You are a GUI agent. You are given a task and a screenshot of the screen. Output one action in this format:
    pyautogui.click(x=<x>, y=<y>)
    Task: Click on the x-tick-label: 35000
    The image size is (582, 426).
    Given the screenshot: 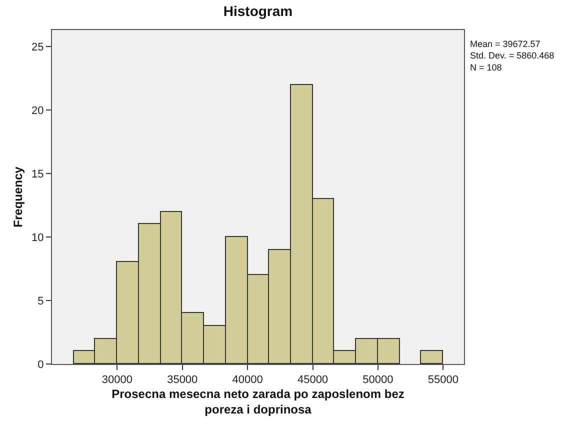 What is the action you would take?
    pyautogui.click(x=182, y=380)
    